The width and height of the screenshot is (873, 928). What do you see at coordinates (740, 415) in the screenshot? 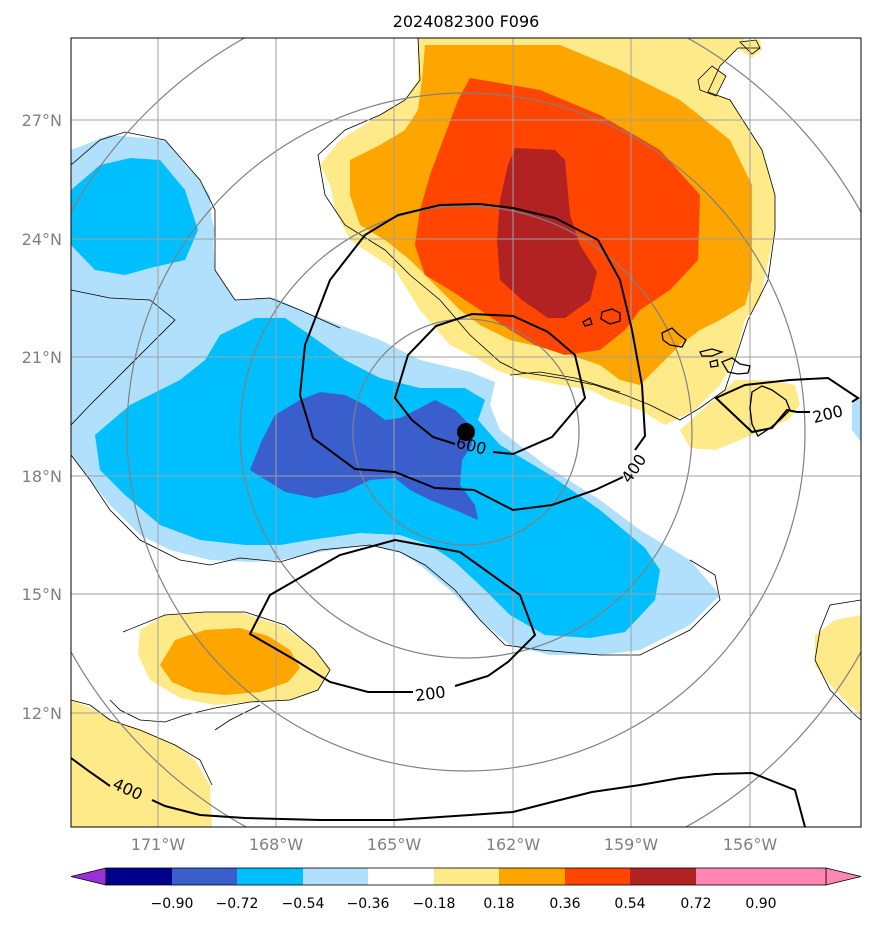
I see `shade-weak-pos-hawaii` at bounding box center [740, 415].